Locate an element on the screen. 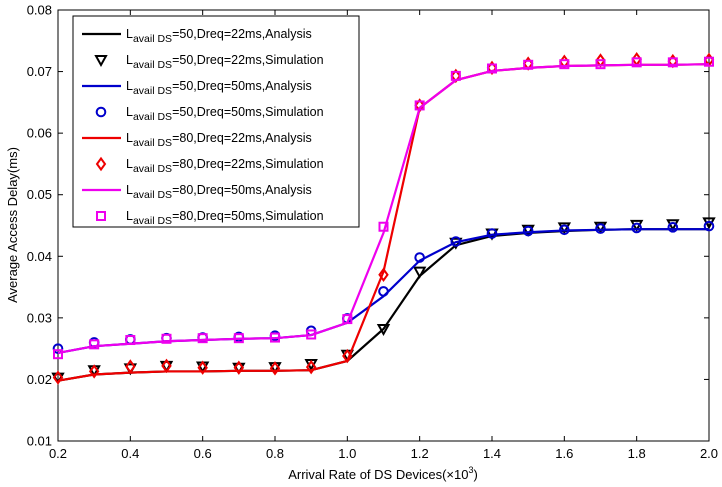 This screenshot has height=487, width=722. x-axis-title-end: ) is located at coordinates (475, 474).